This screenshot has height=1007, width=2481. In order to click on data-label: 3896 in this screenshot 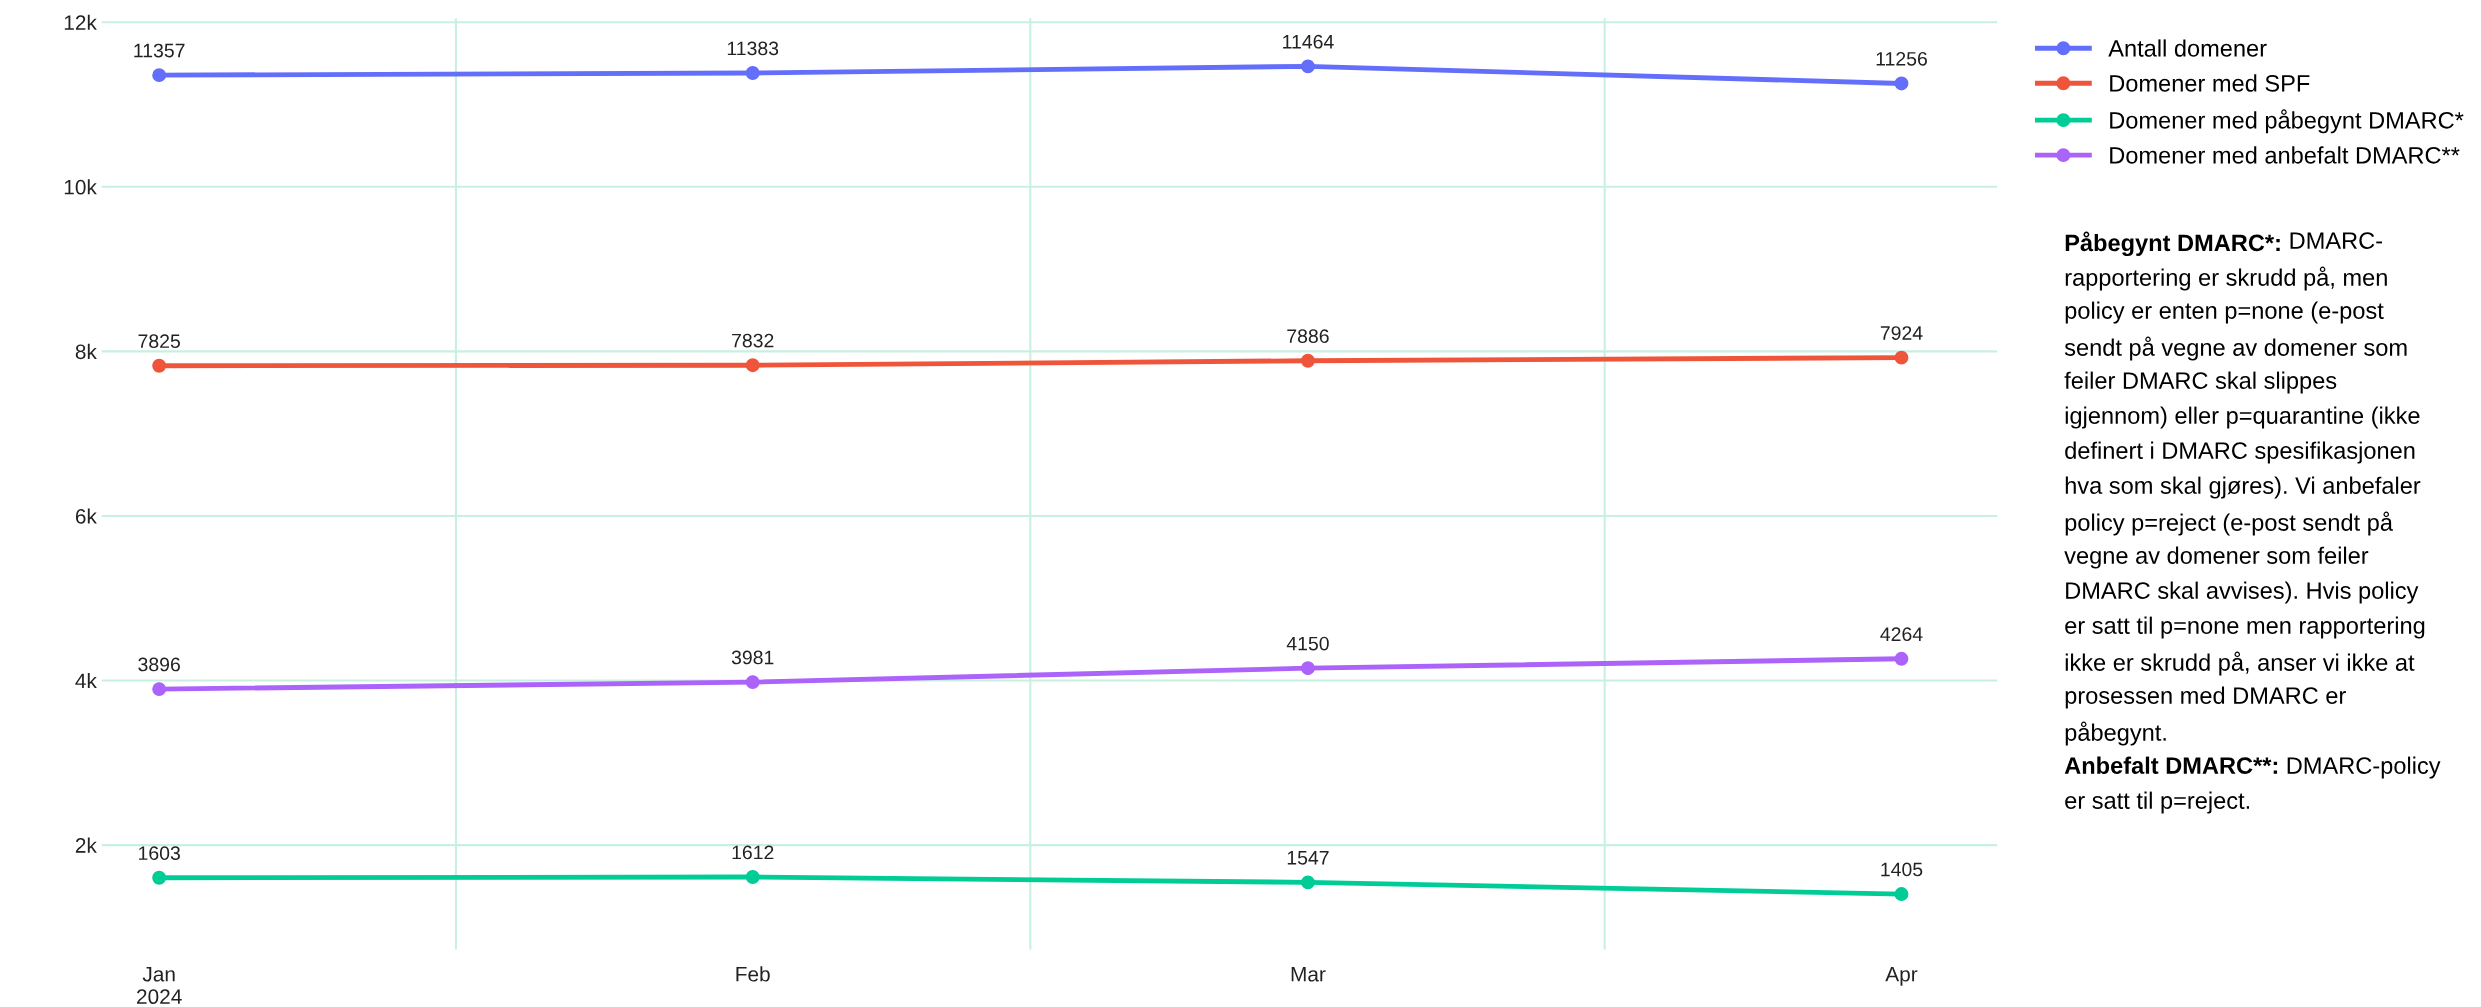, I will do `click(159, 664)`.